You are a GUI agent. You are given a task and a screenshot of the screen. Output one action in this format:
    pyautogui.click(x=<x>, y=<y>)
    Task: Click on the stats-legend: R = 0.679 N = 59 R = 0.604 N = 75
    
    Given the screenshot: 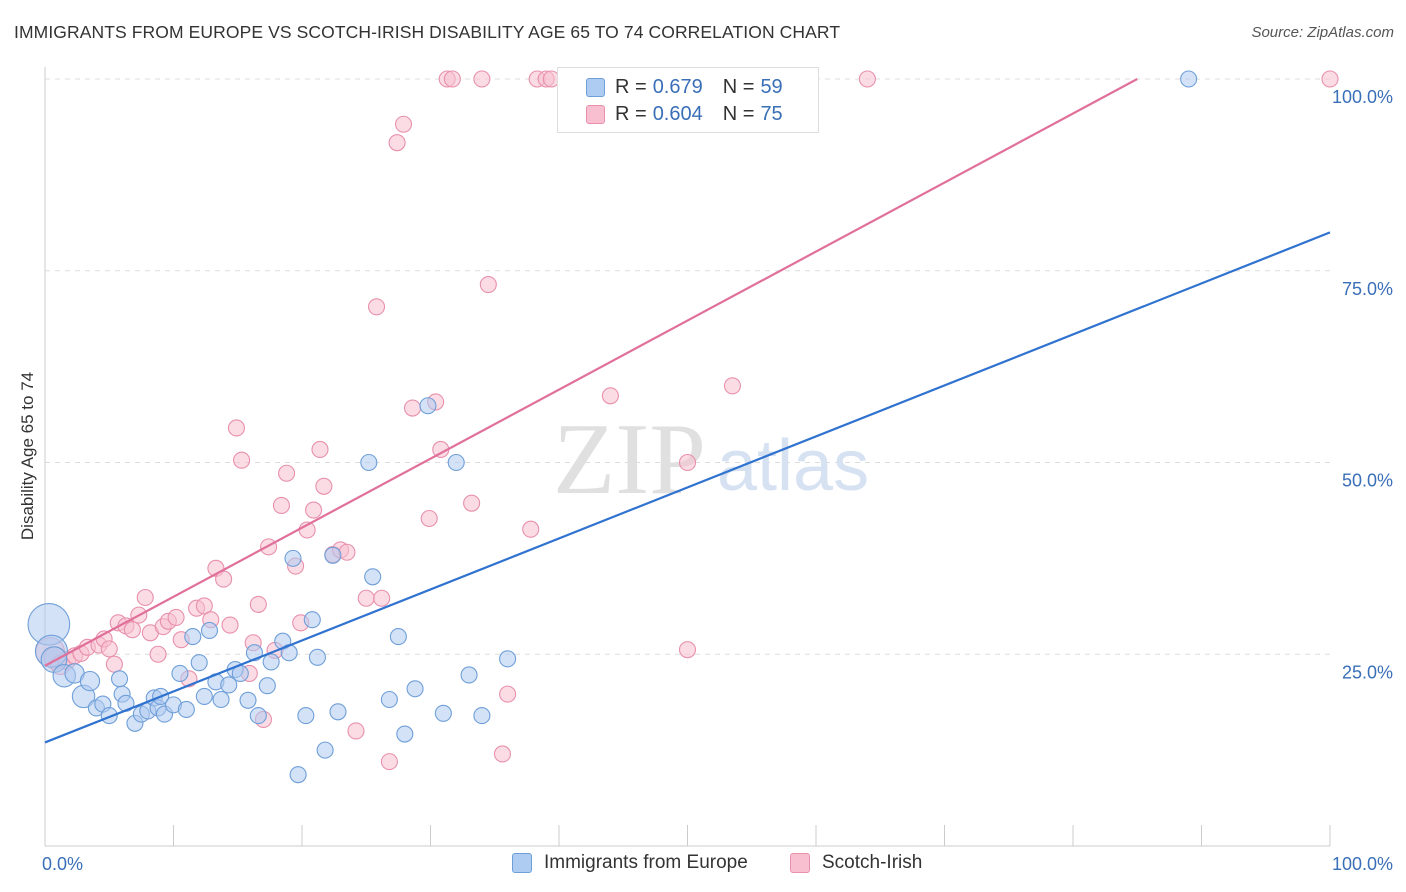 What is the action you would take?
    pyautogui.click(x=688, y=100)
    